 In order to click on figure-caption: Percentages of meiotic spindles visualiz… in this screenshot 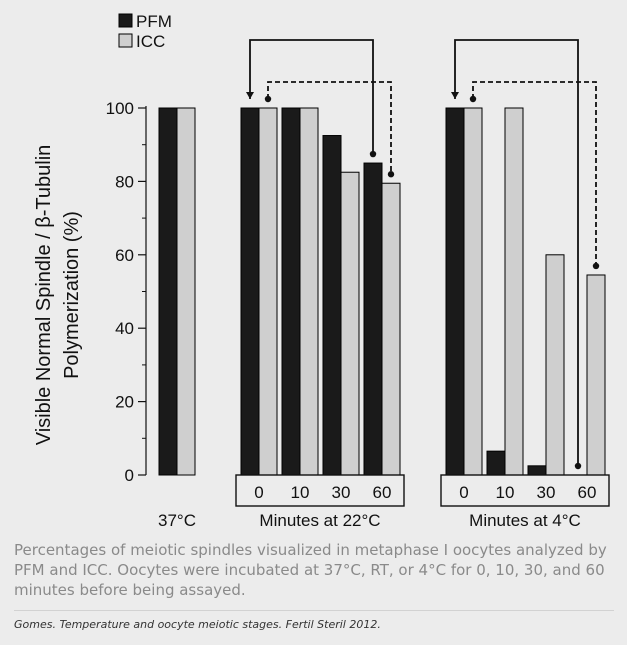, I will do `click(310, 570)`.